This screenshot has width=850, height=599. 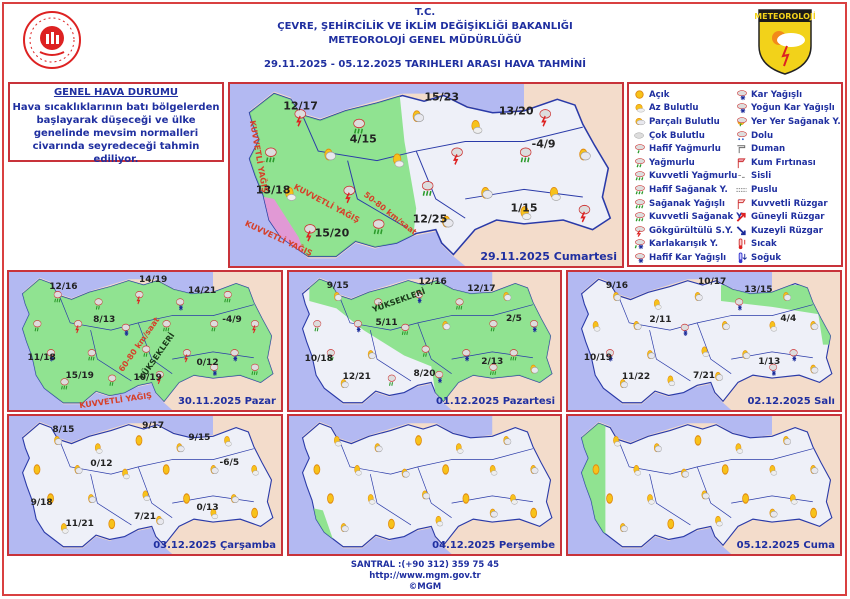 I want to click on legend-label: Kar Yağışlı, so click(x=777, y=94).